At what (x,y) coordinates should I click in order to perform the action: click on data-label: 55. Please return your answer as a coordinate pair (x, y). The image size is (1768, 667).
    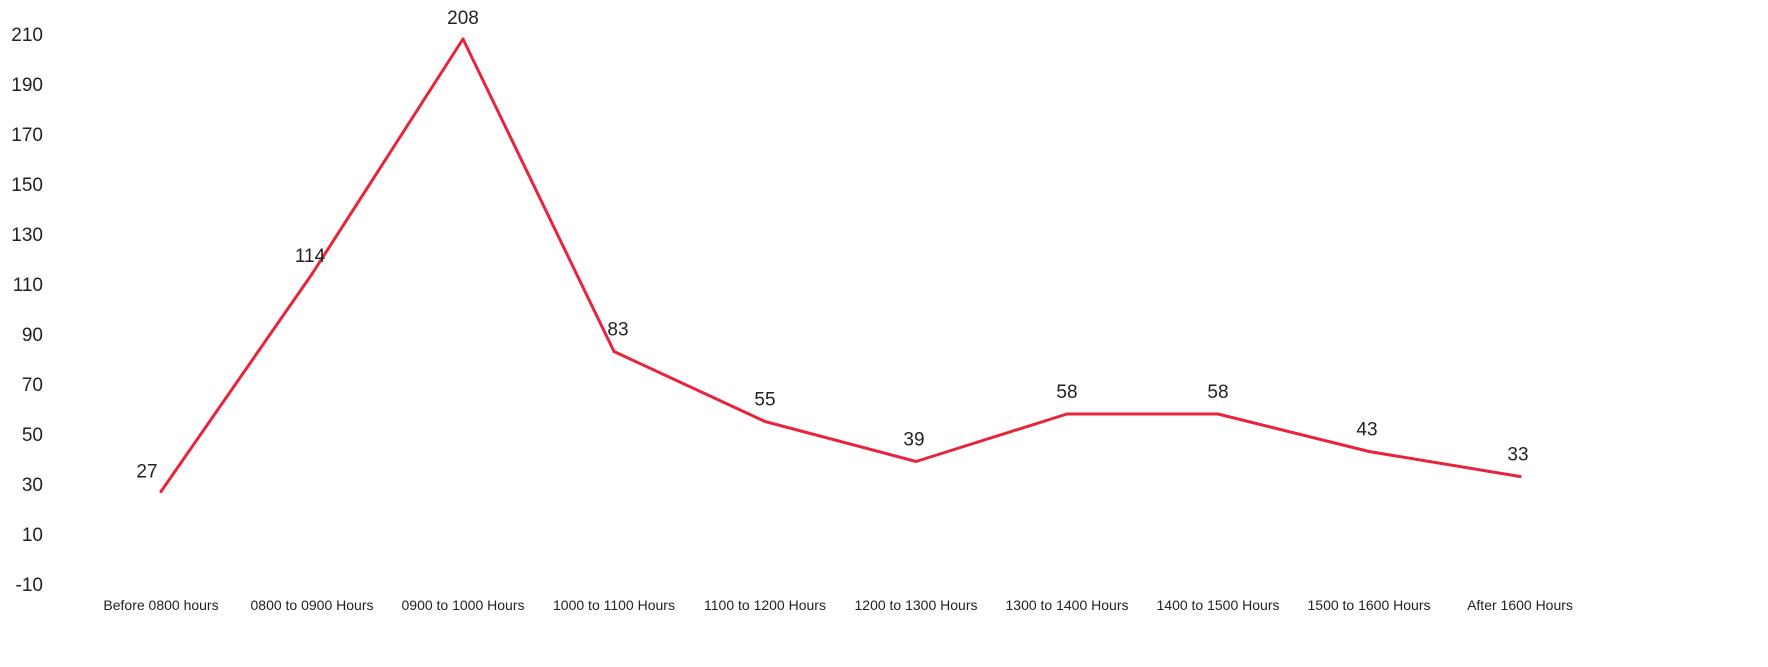
    Looking at the image, I should click on (764, 400).